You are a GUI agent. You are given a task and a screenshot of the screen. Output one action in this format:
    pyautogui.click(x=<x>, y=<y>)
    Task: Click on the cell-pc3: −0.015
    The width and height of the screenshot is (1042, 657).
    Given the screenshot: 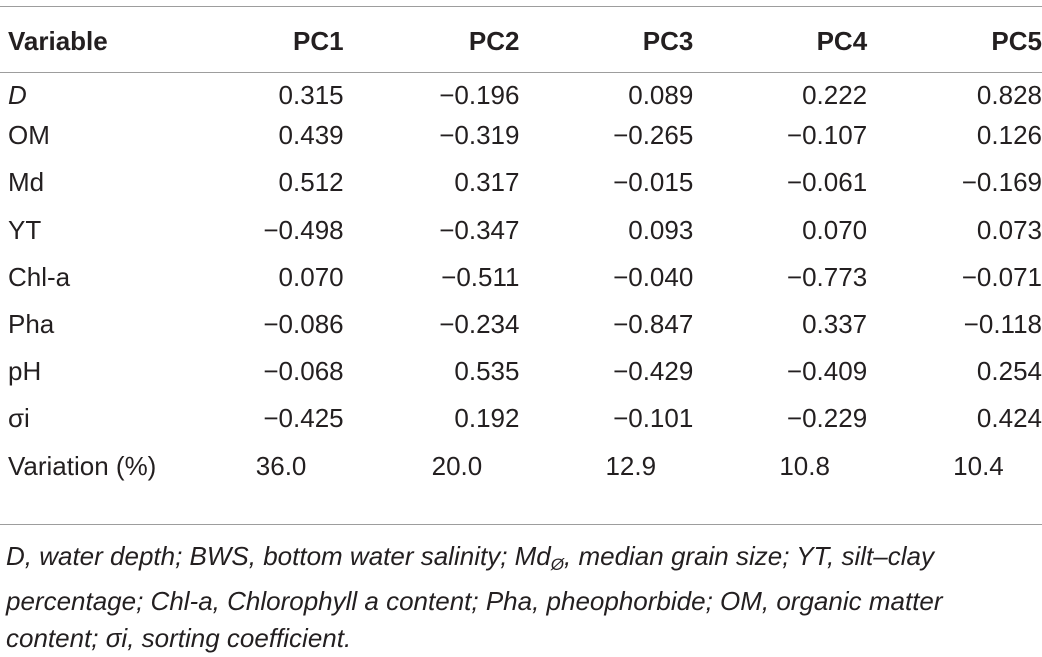 What is the action you would take?
    pyautogui.click(x=653, y=182)
    